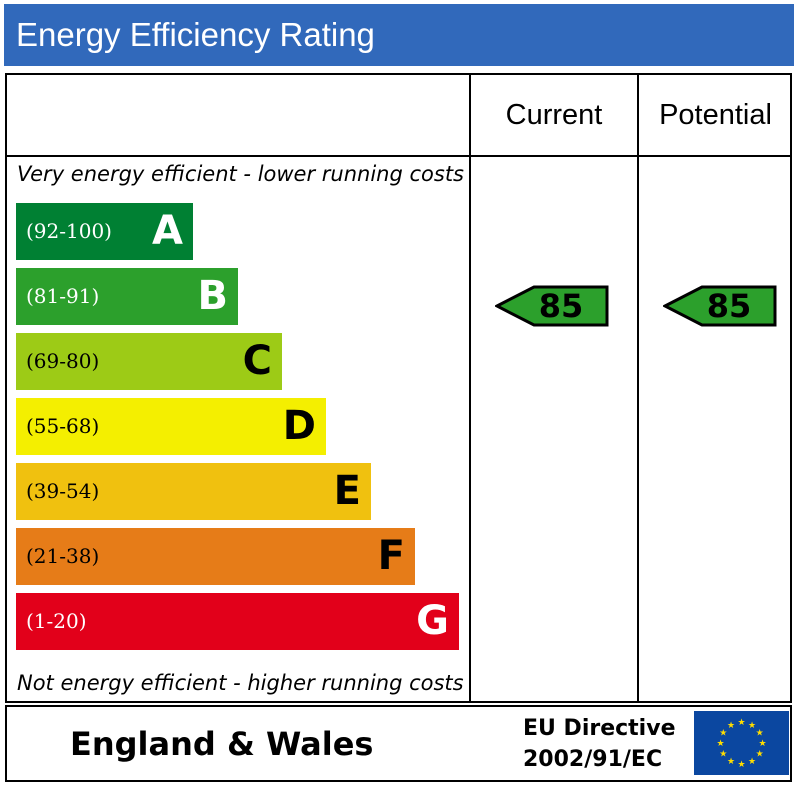 Image resolution: width=799 pixels, height=786 pixels. I want to click on band-range: (92-100), so click(69, 231).